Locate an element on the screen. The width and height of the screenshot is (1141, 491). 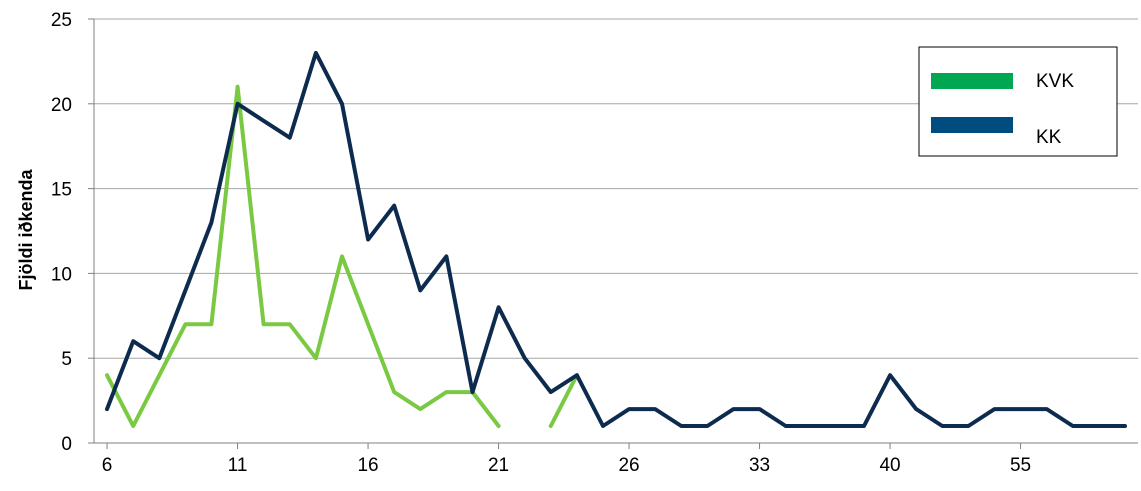
x-tick-label: 55 is located at coordinates (1020, 465).